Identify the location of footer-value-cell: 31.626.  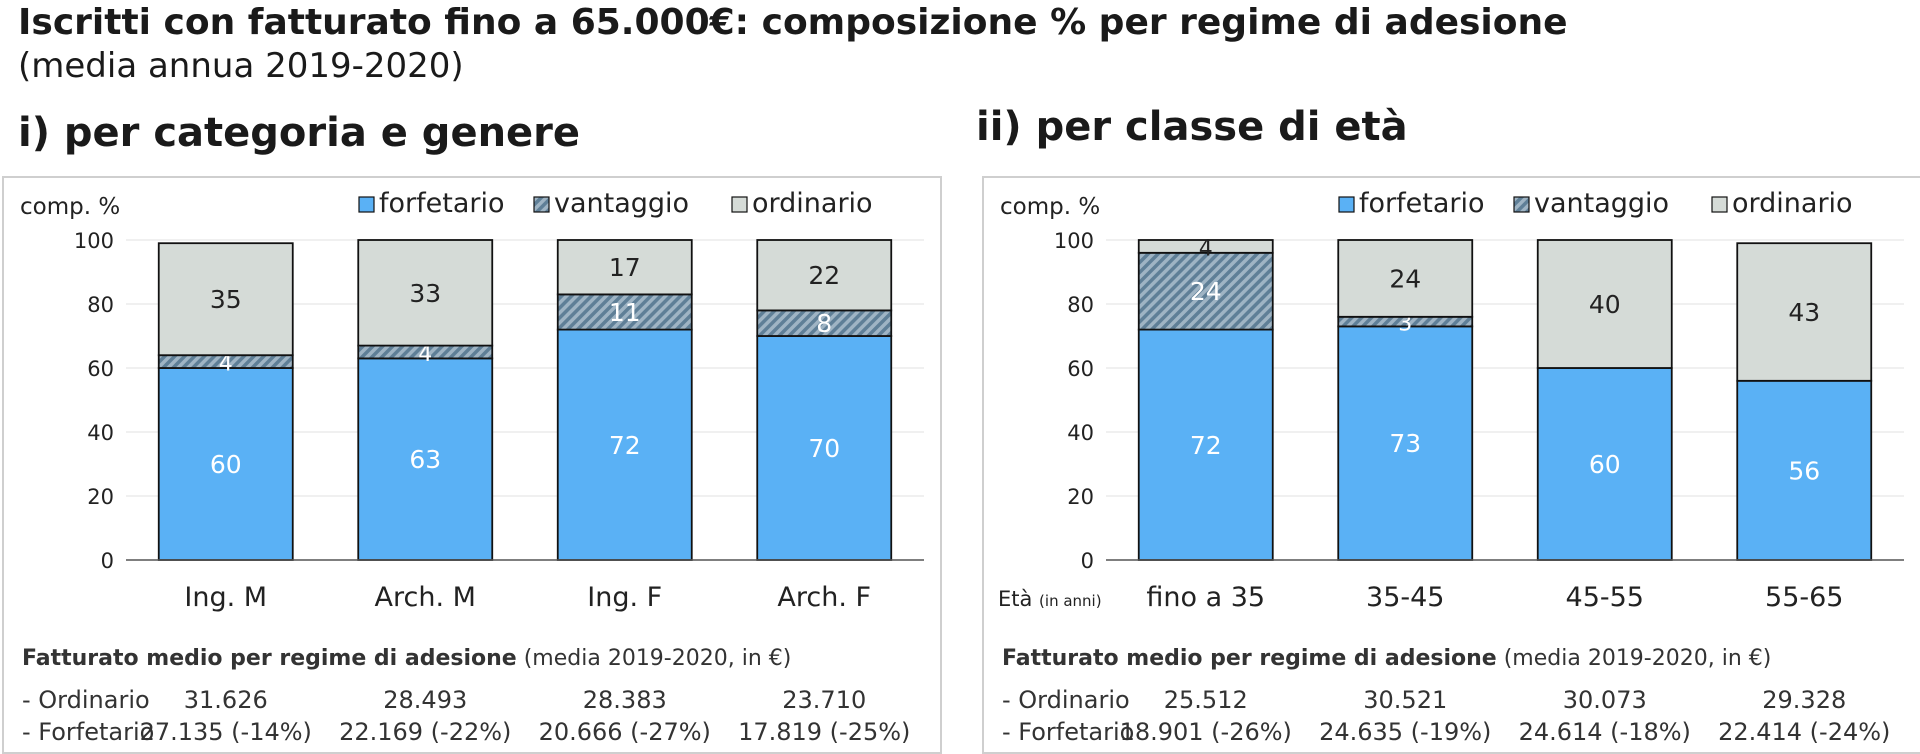
(225, 700).